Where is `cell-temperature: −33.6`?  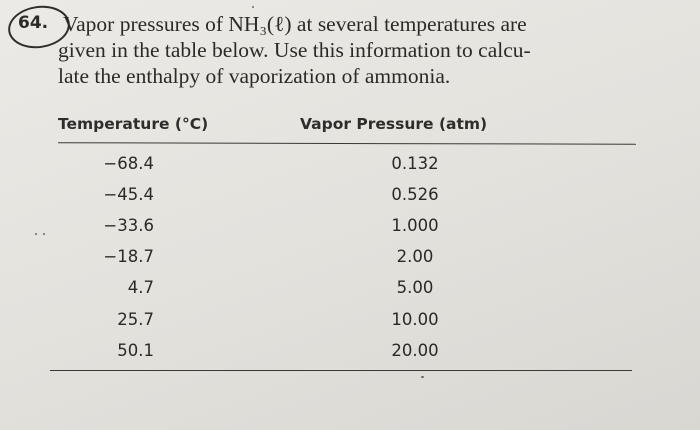 cell-temperature: −33.6 is located at coordinates (128, 225).